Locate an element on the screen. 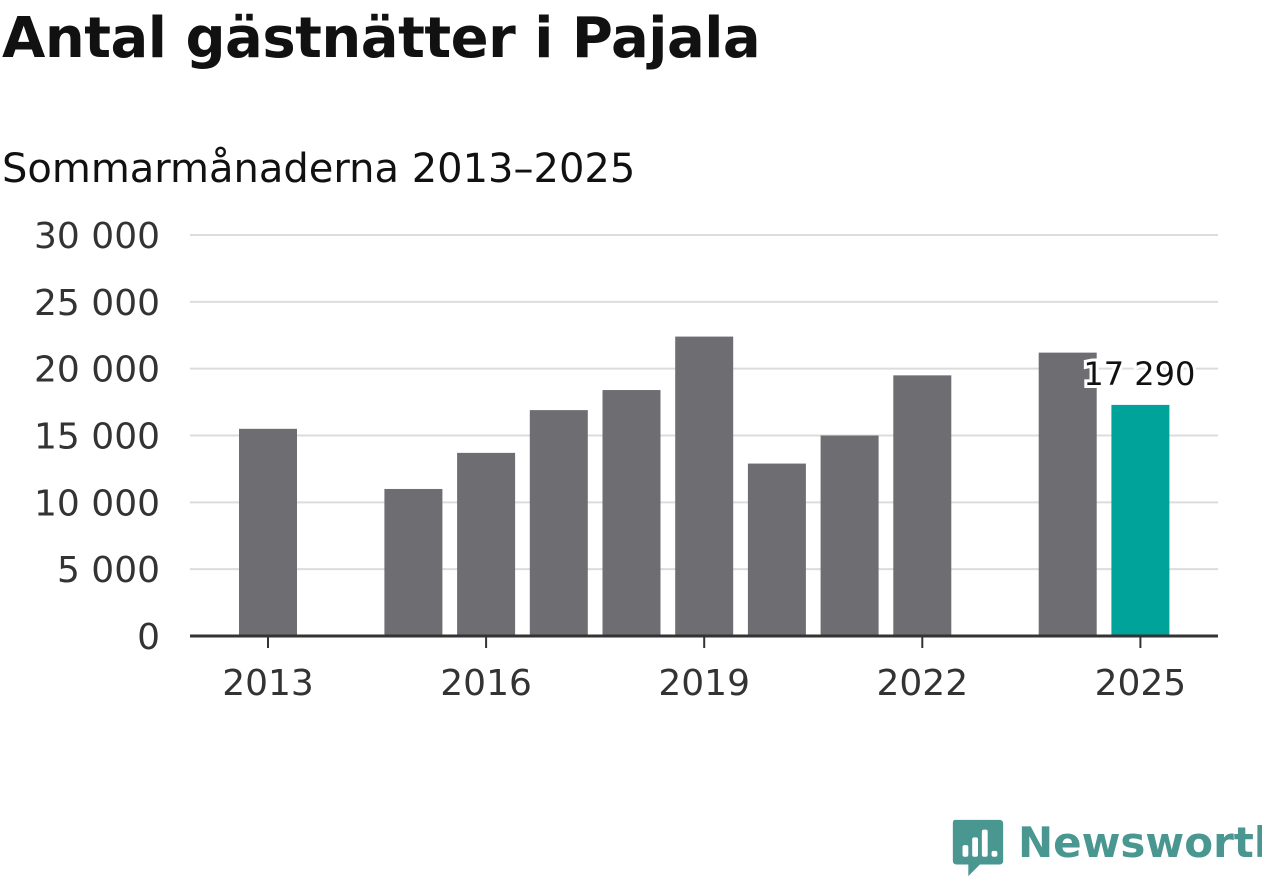  chart-title: Antal gästnätter i Pajala is located at coordinates (381, 38).